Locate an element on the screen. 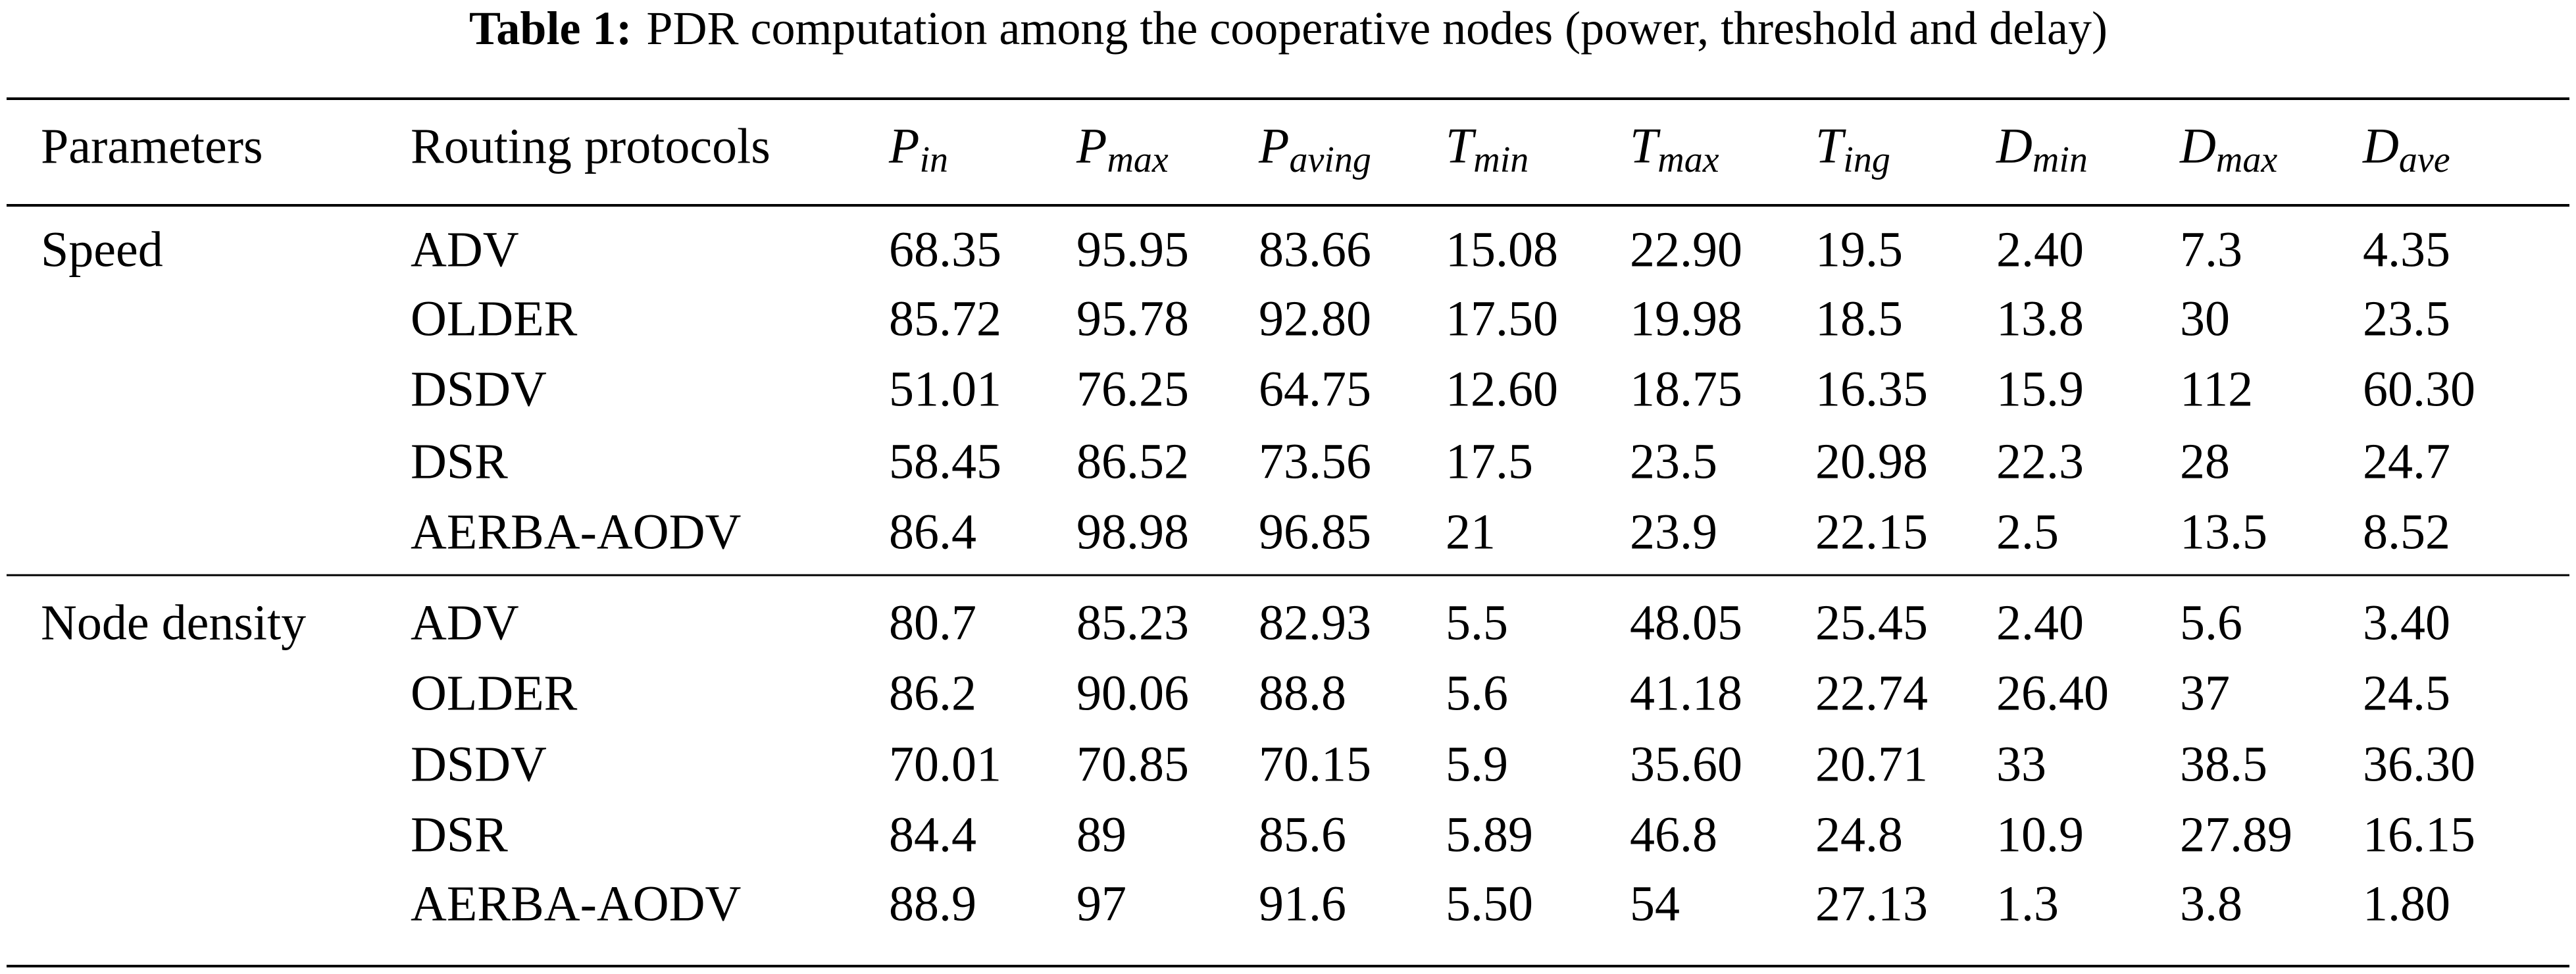  value-cell: 91.6 is located at coordinates (1302, 904).